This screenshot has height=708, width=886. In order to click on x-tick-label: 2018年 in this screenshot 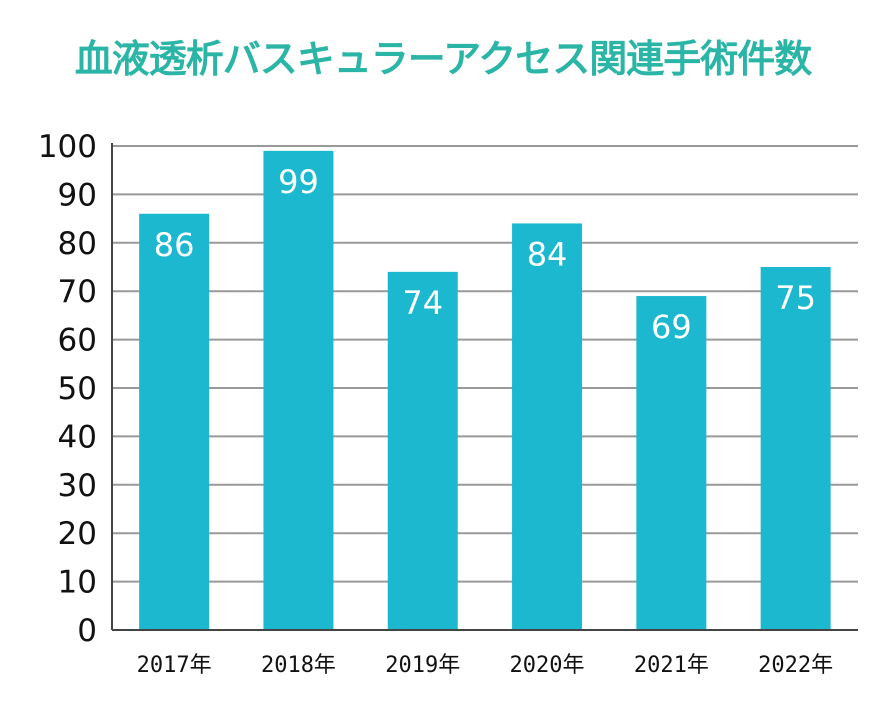, I will do `click(298, 665)`.